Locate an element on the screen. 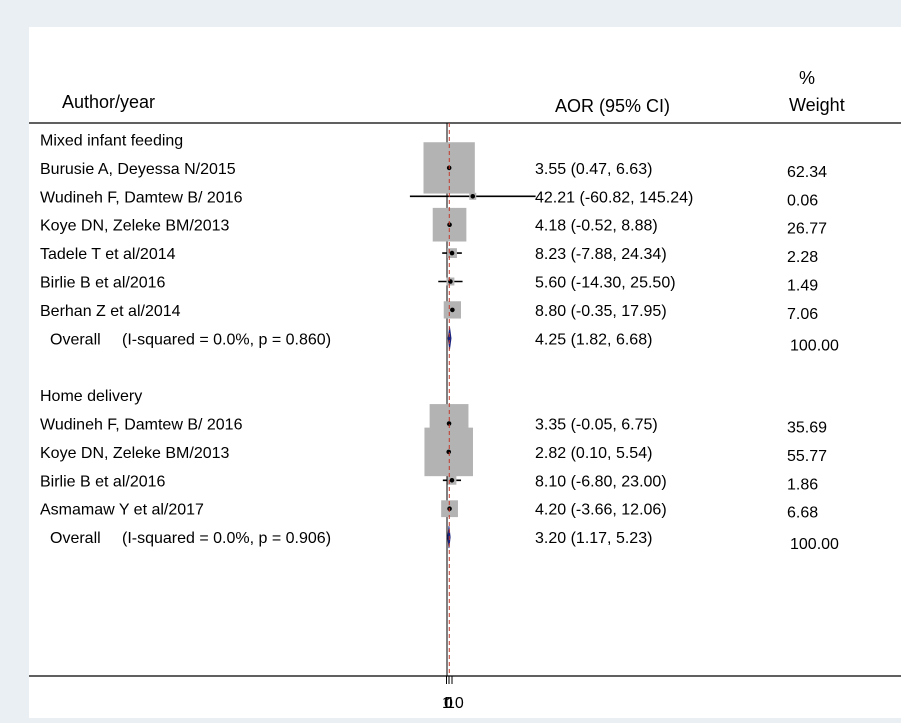 The height and width of the screenshot is (723, 901). header-effect: AOR (95% CI) is located at coordinates (612, 106).